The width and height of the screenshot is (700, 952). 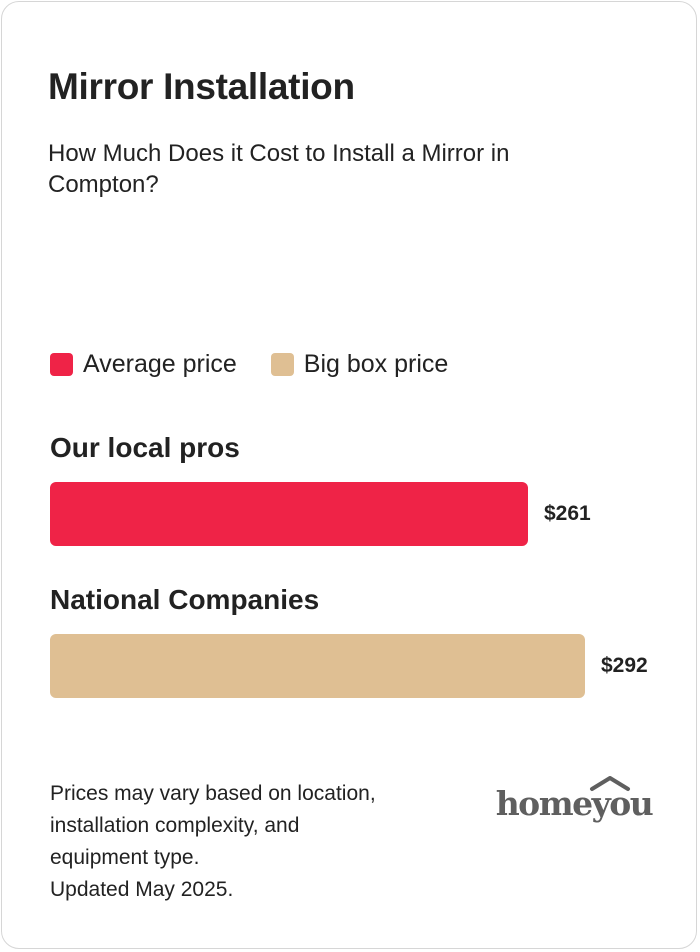 What do you see at coordinates (567, 513) in the screenshot?
I see `value-label: $261` at bounding box center [567, 513].